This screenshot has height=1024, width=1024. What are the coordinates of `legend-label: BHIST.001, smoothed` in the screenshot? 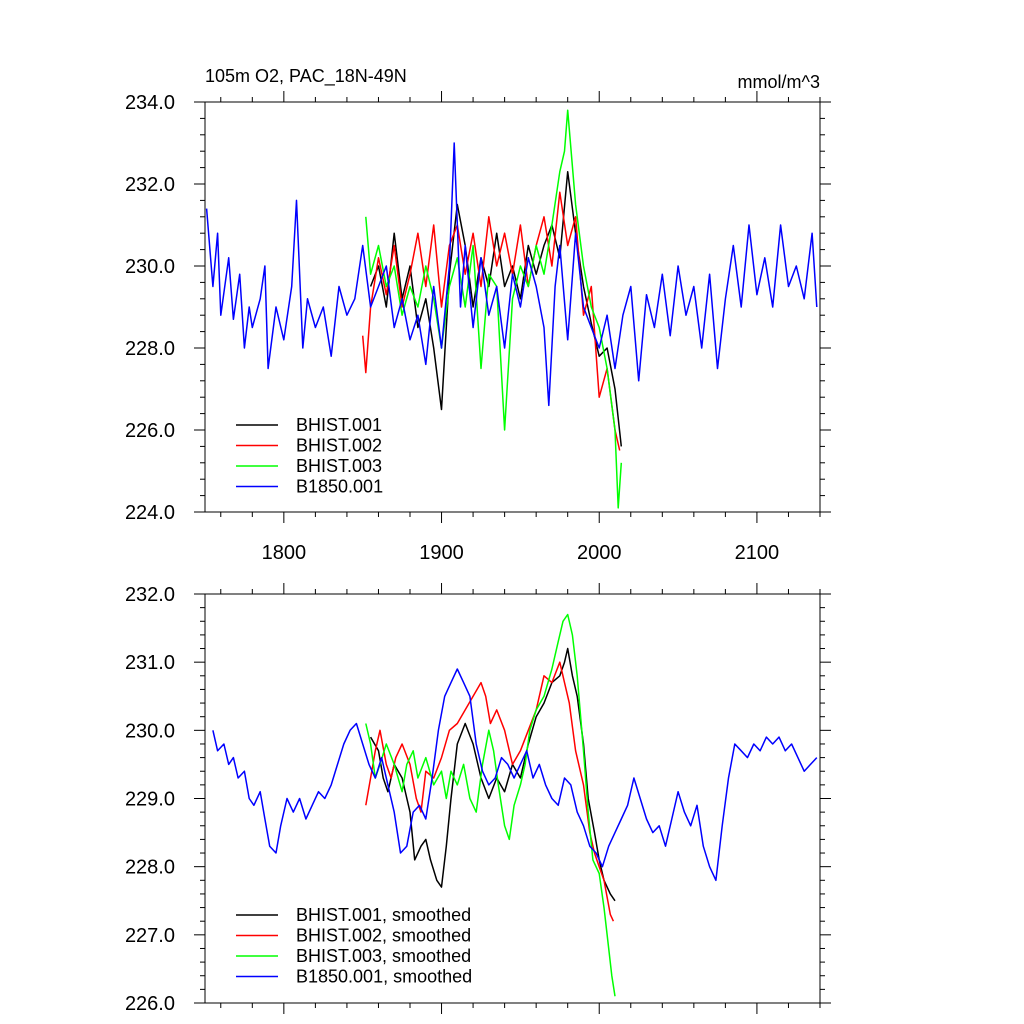 It's located at (383, 915).